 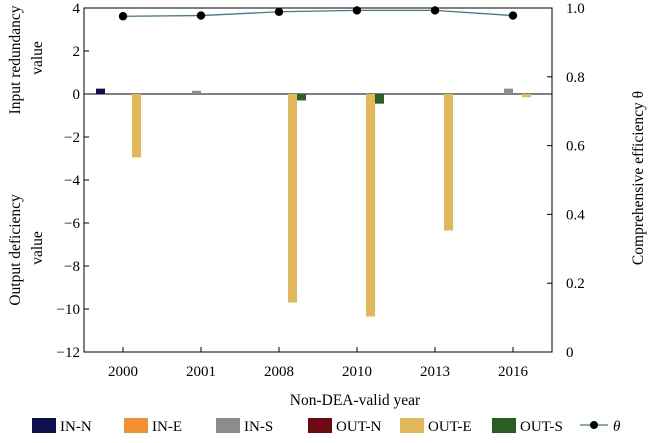 What do you see at coordinates (320, 425) in the screenshot?
I see `legend-swatch-out-n` at bounding box center [320, 425].